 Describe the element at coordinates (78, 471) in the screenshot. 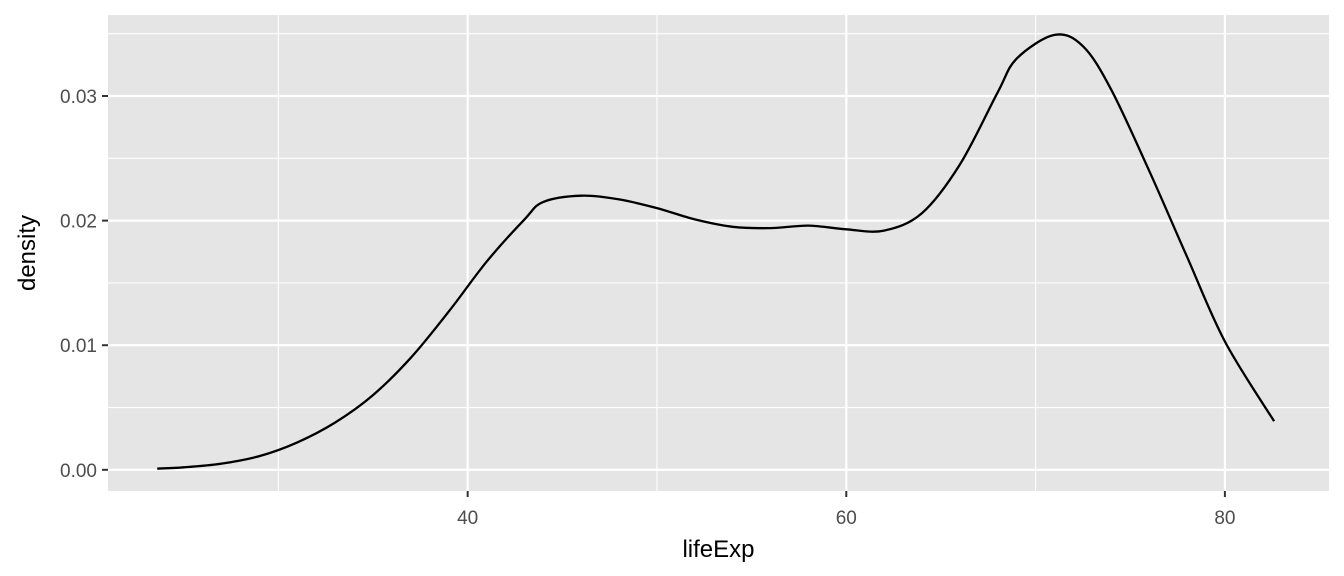

I see `y-tick-label: 0.00` at that location.